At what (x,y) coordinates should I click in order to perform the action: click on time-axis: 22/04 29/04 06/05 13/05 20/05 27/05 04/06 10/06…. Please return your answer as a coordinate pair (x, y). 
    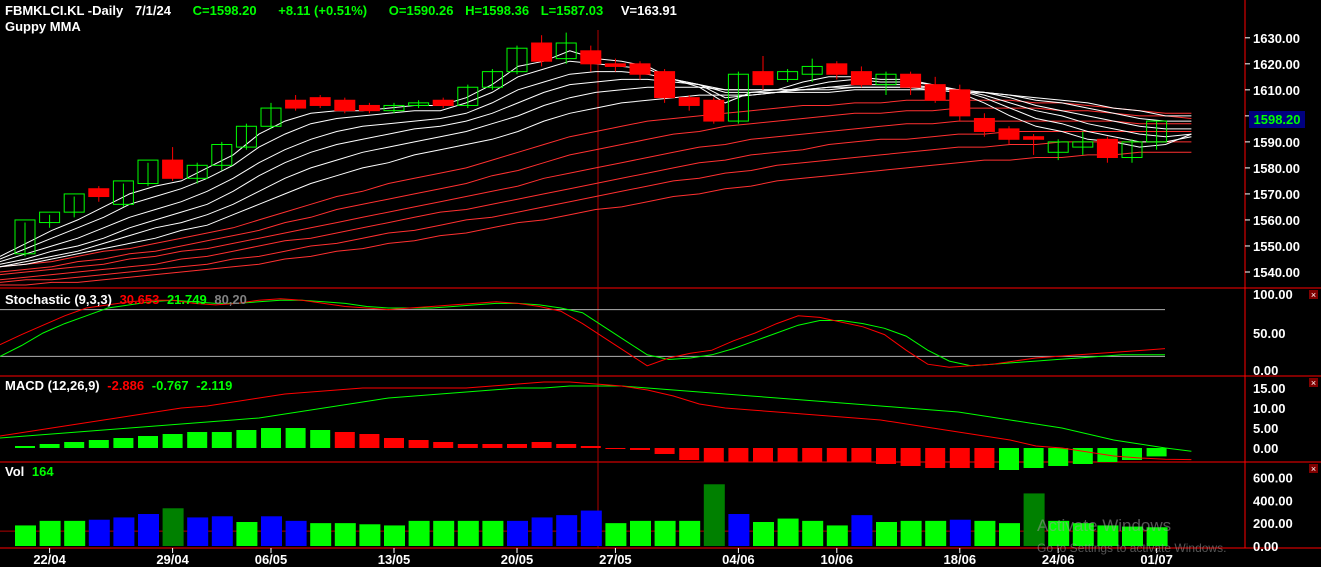
    Looking at the image, I should click on (603, 557).